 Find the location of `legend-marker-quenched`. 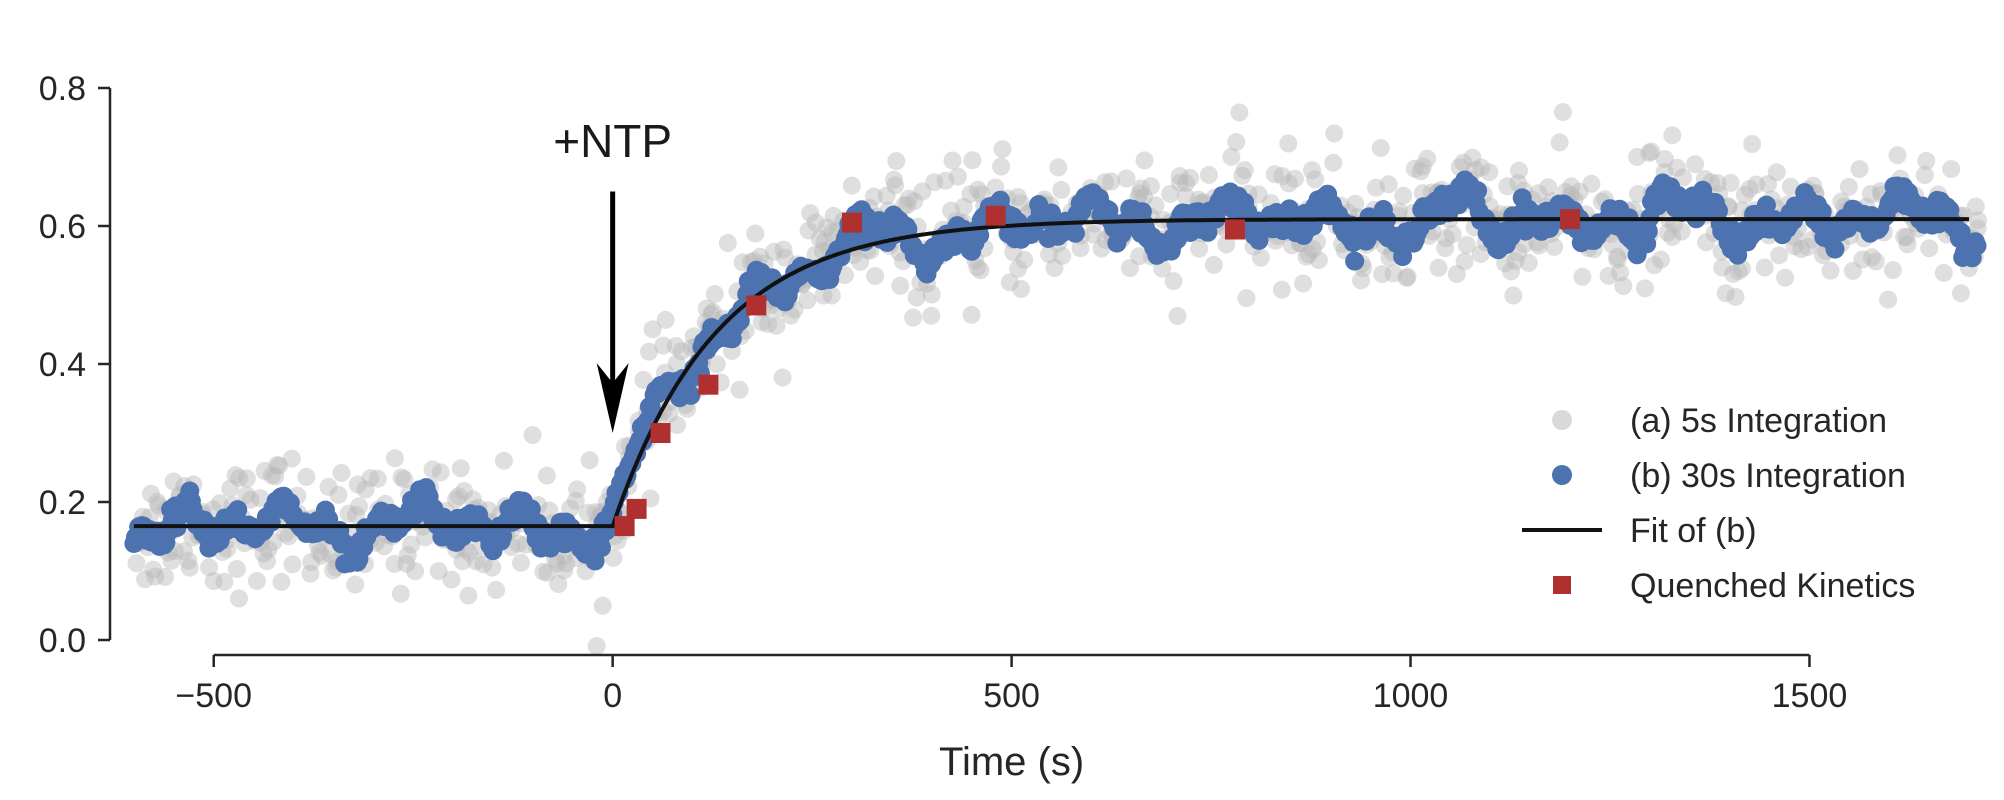

legend-marker-quenched is located at coordinates (1562, 585).